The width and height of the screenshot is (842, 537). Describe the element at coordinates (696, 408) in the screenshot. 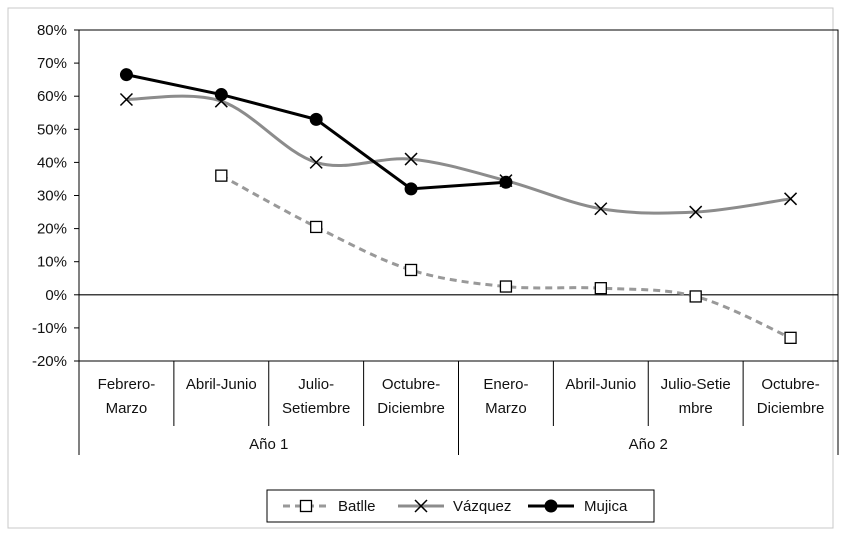

I see `category-label: mbre` at that location.